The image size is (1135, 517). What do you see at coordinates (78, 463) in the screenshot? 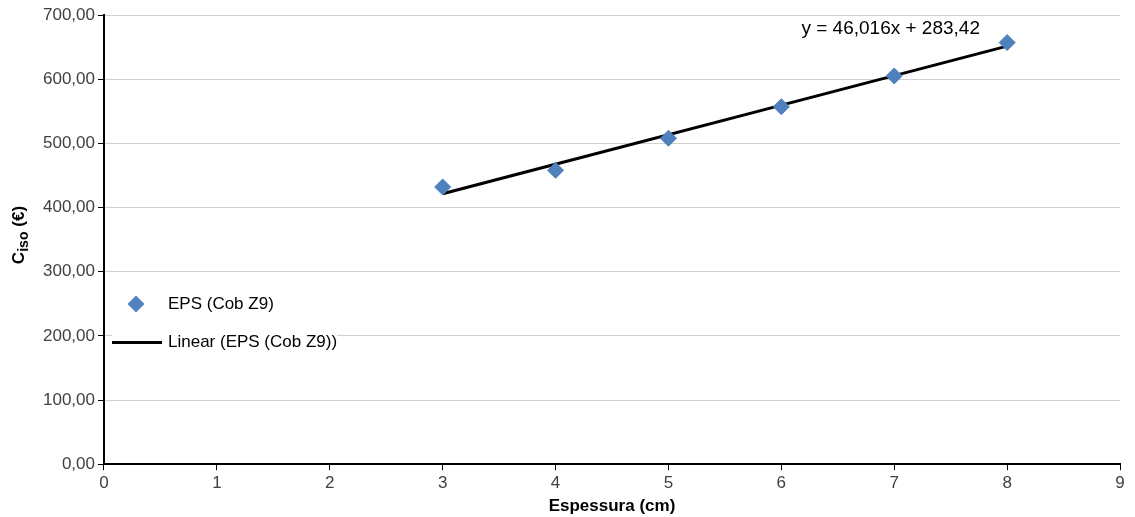
I see `y-tick-label: 0,00` at bounding box center [78, 463].